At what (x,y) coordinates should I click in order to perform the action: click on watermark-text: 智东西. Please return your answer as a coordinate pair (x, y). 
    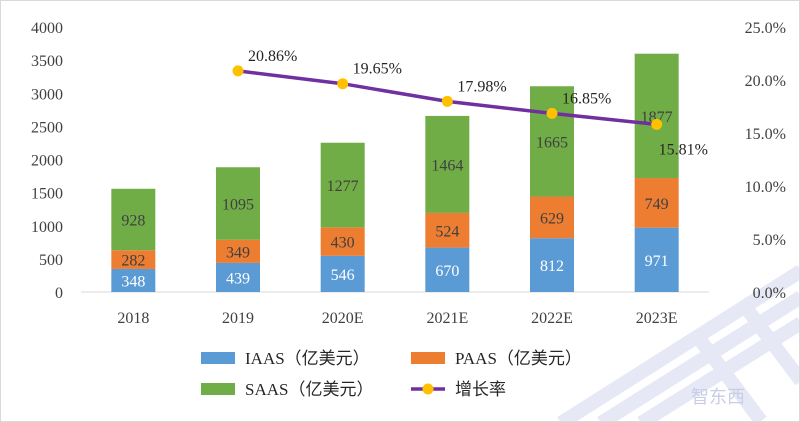
    Looking at the image, I should click on (718, 397).